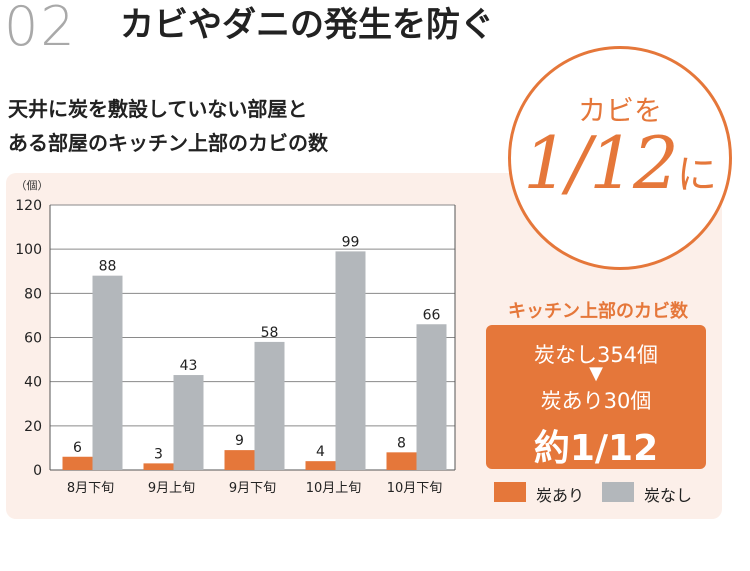 This screenshot has height=571, width=750. What do you see at coordinates (33, 294) in the screenshot?
I see `y-tick-label: 80` at bounding box center [33, 294].